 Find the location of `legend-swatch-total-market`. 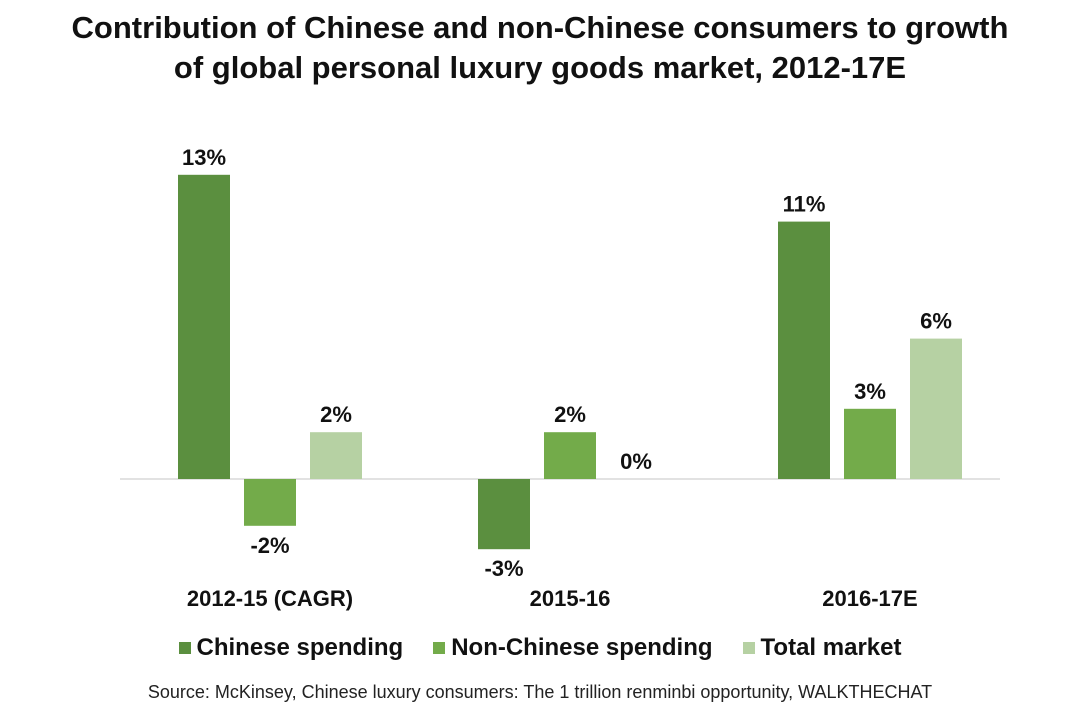

legend-swatch-total-market is located at coordinates (748, 648).